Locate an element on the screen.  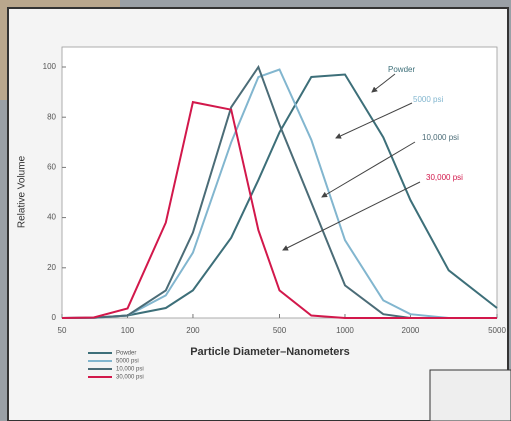
legend-label: 10,000 psi is located at coordinates (130, 370).